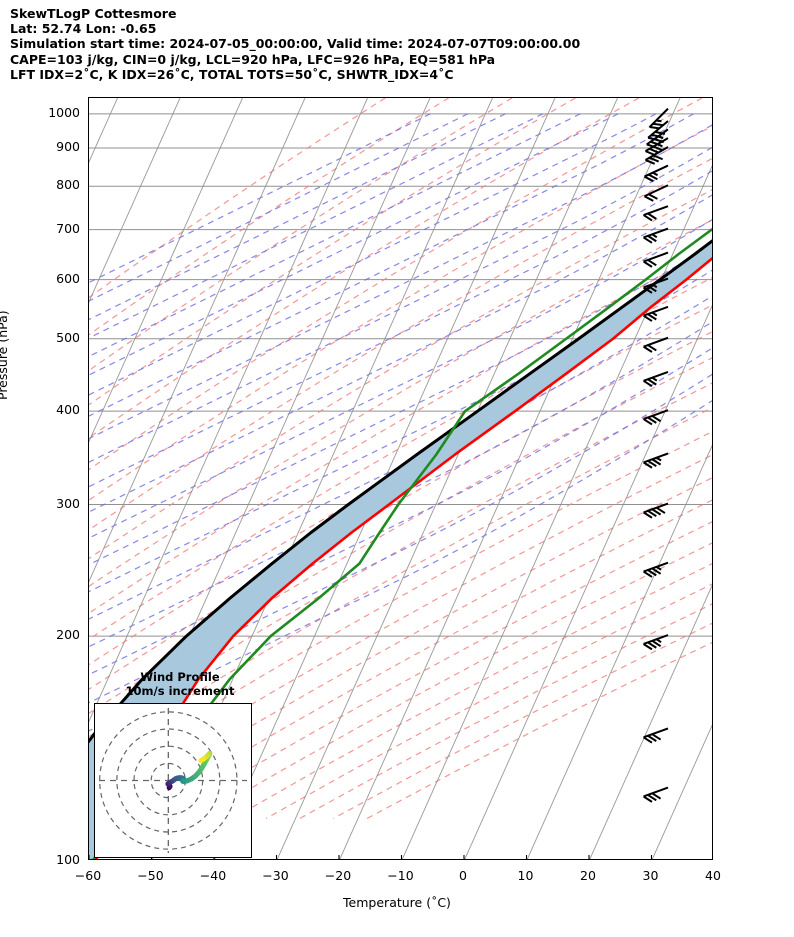 The width and height of the screenshot is (794, 937). What do you see at coordinates (525, 875) in the screenshot?
I see `temperature-tick-10: 10` at bounding box center [525, 875].